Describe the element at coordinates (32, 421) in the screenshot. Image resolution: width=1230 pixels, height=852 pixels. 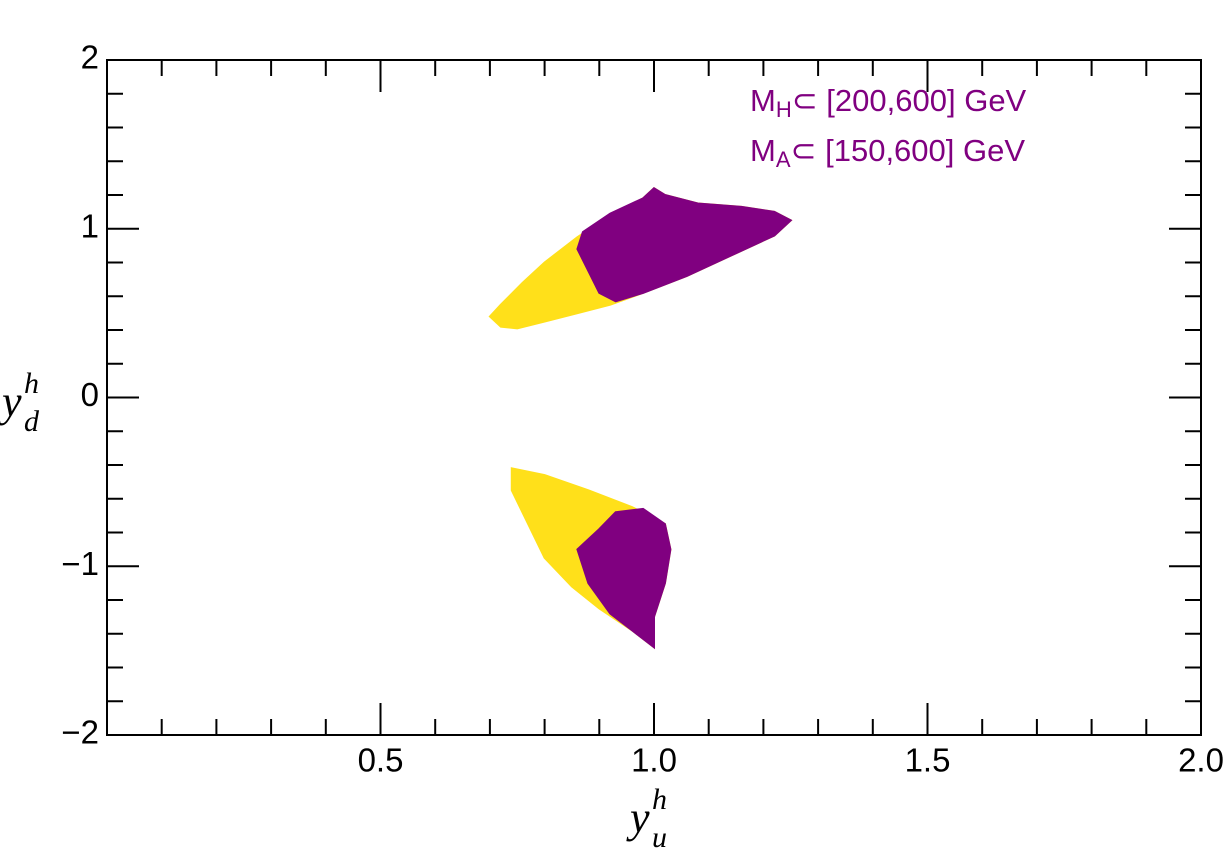
I see `y-axis-label-sub: d` at that location.